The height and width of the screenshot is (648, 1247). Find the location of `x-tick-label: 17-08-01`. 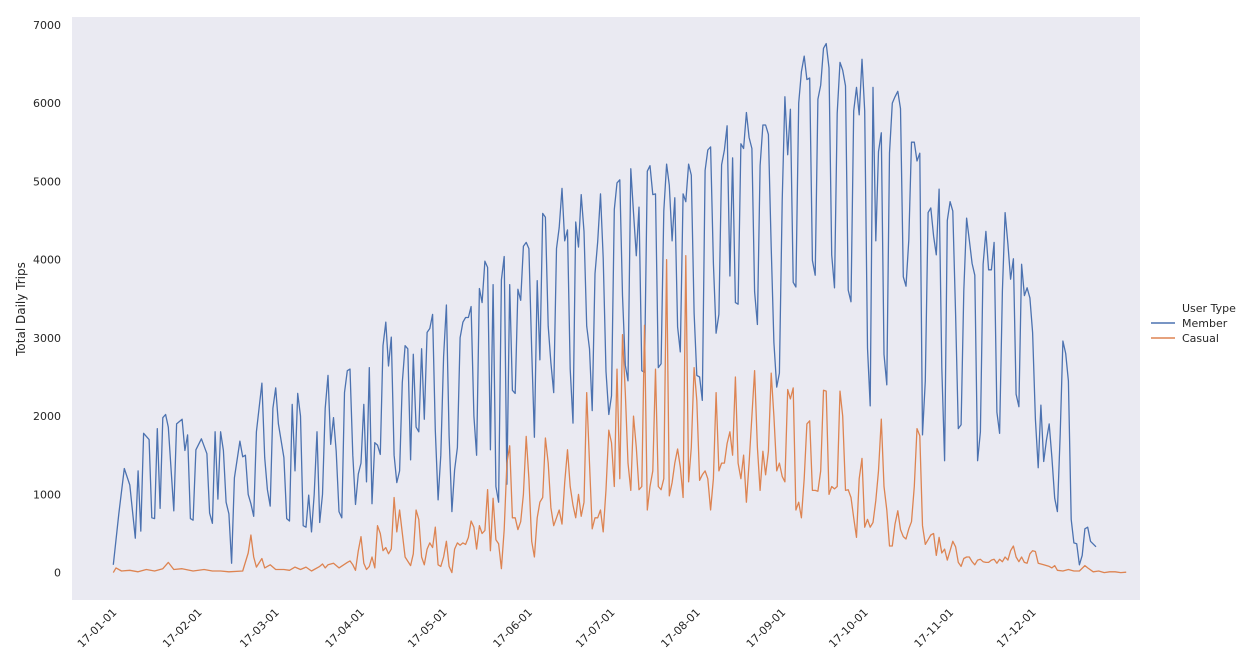

x-tick-label: 17-08-01 is located at coordinates (680, 627).